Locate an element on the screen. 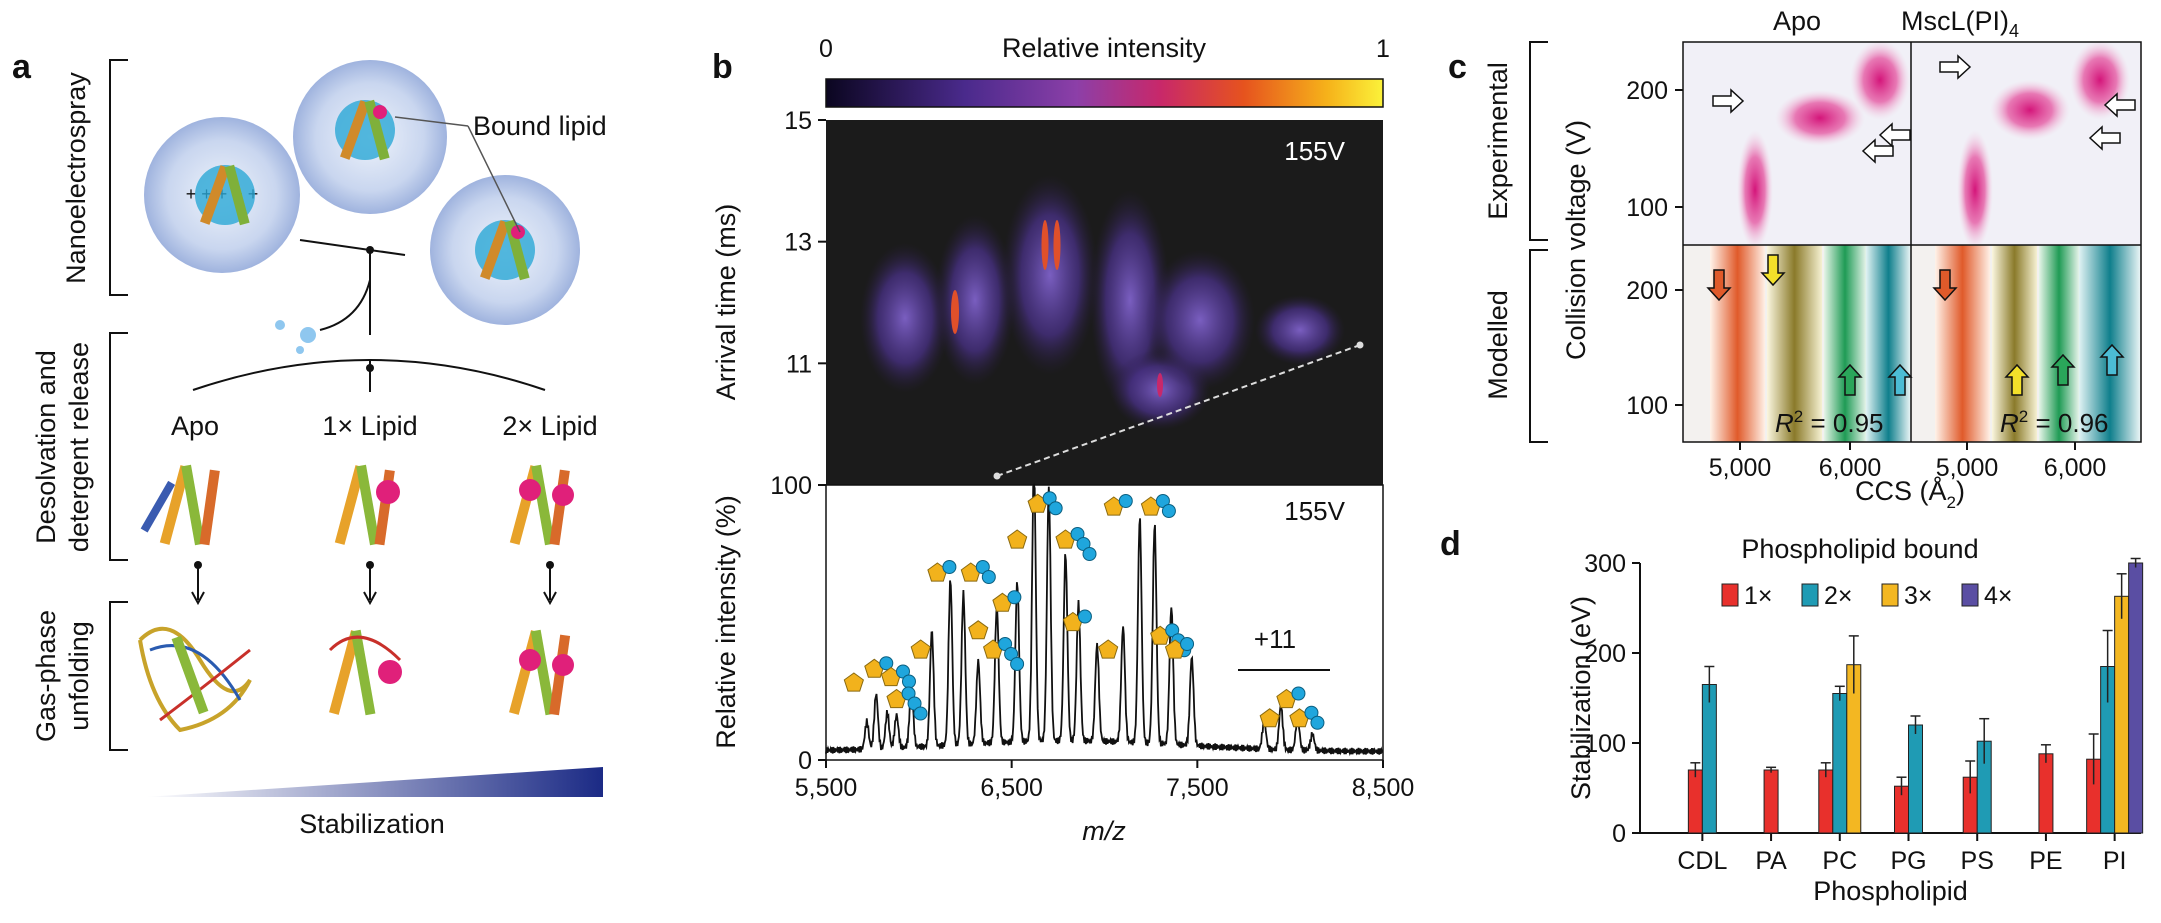 The width and height of the screenshot is (2161, 923). trend-line is located at coordinates (1178, 410).